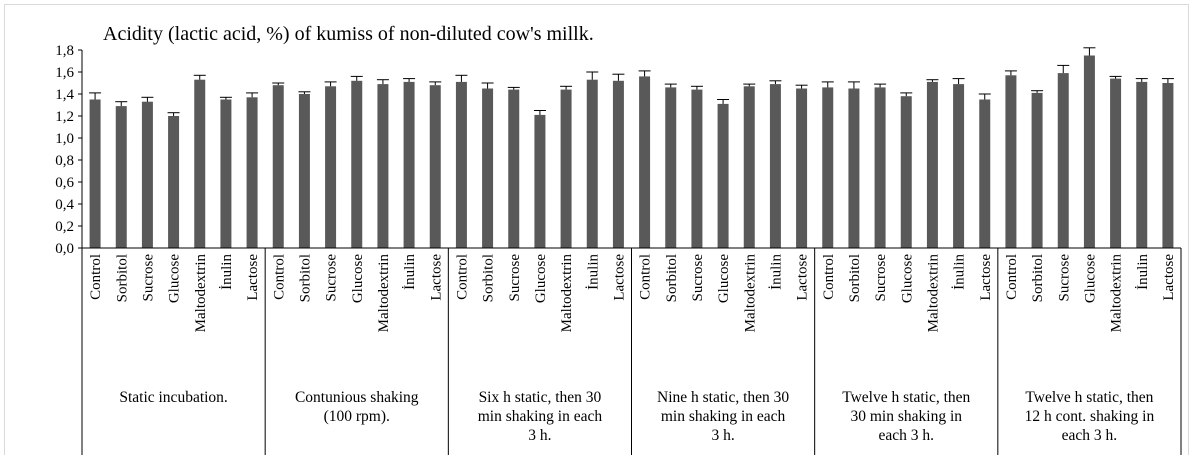 The image size is (1193, 460). What do you see at coordinates (357, 397) in the screenshot?
I see `group-label: Contunious shaking` at bounding box center [357, 397].